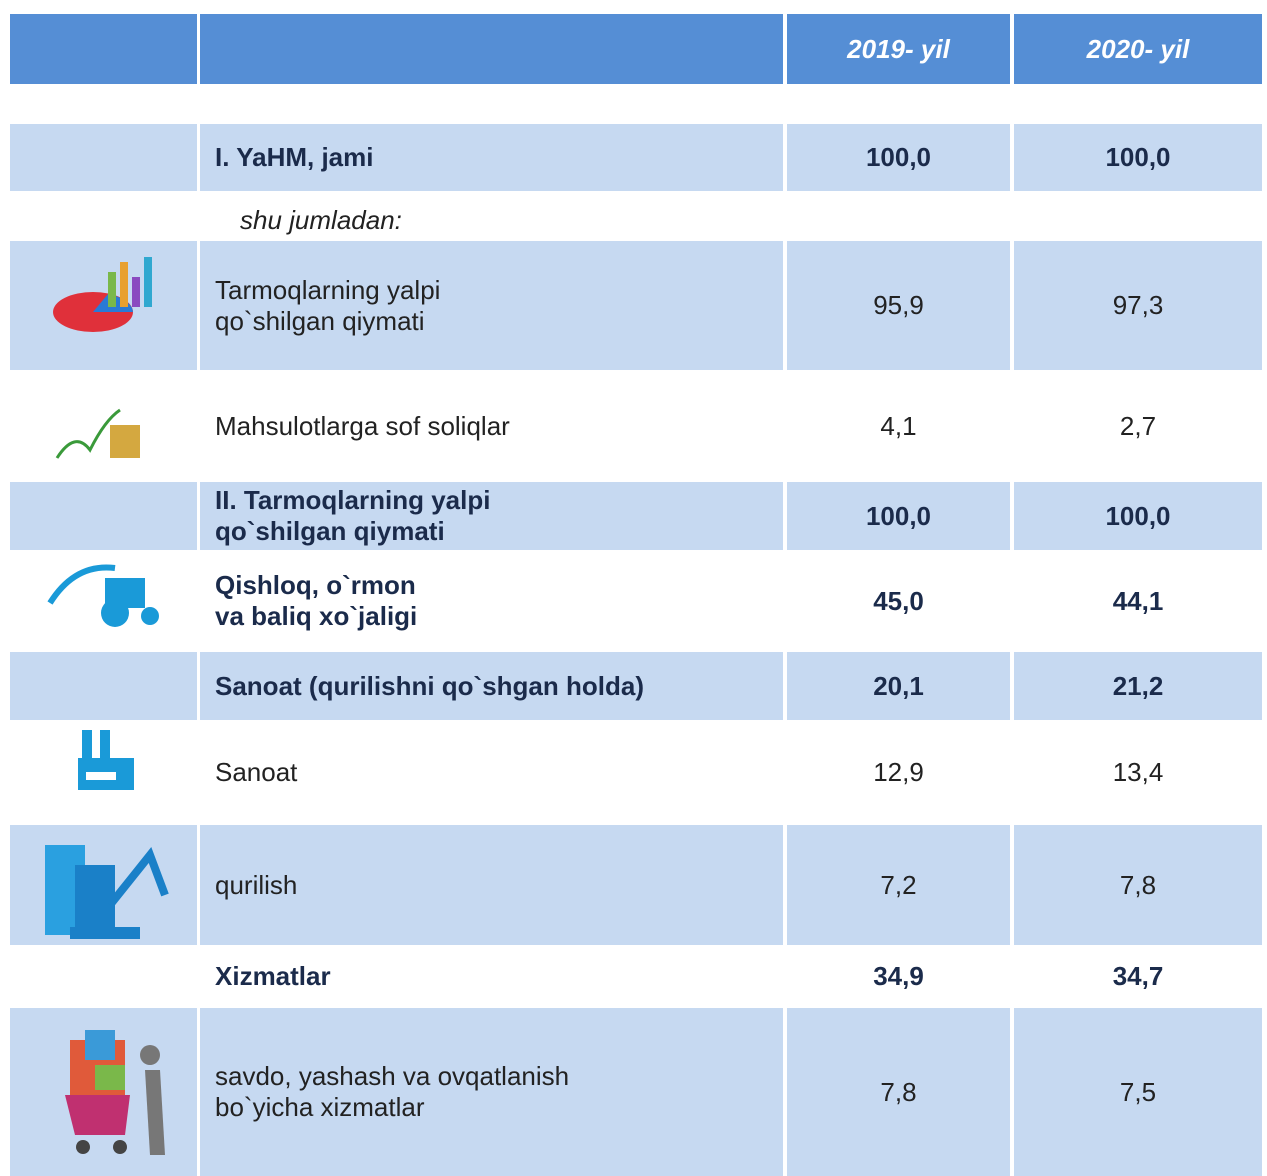 The image size is (1267, 1176). I want to click on row-label: Mahsulotlarga sof soliqlar, so click(491, 426).